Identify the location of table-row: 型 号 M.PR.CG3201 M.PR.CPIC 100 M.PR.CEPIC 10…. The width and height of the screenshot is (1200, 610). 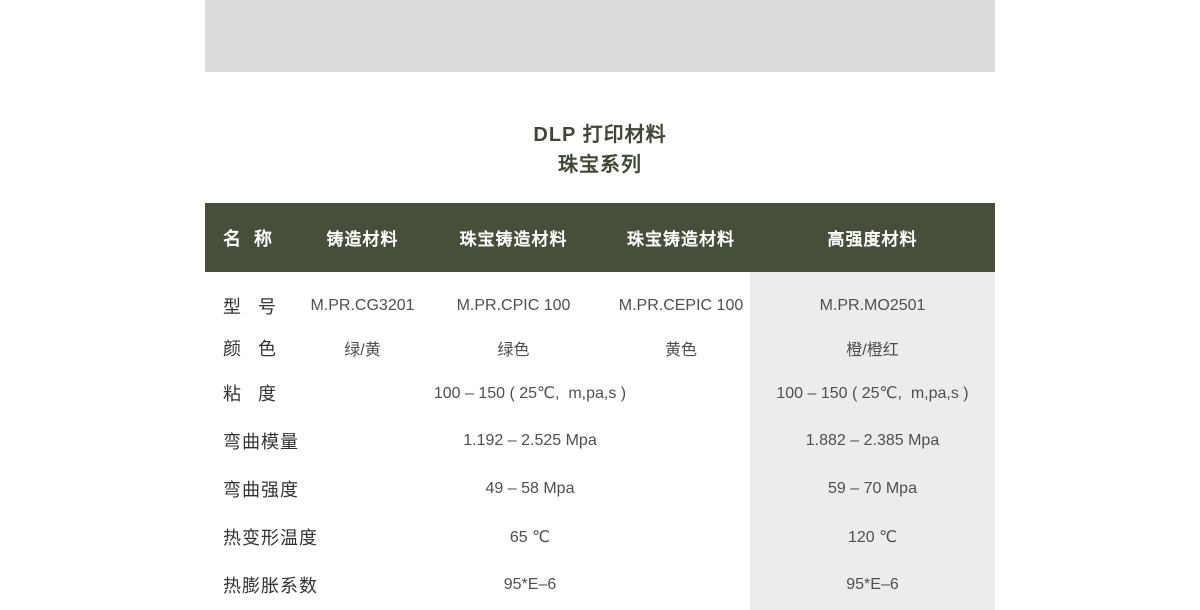
(600, 306).